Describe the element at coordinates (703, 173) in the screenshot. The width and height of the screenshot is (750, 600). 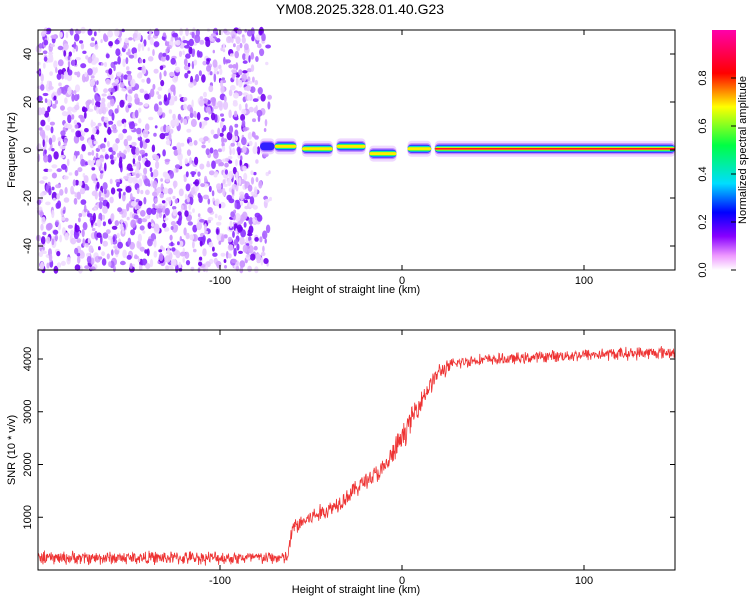
I see `colorbar-tick-label: 0.4` at that location.